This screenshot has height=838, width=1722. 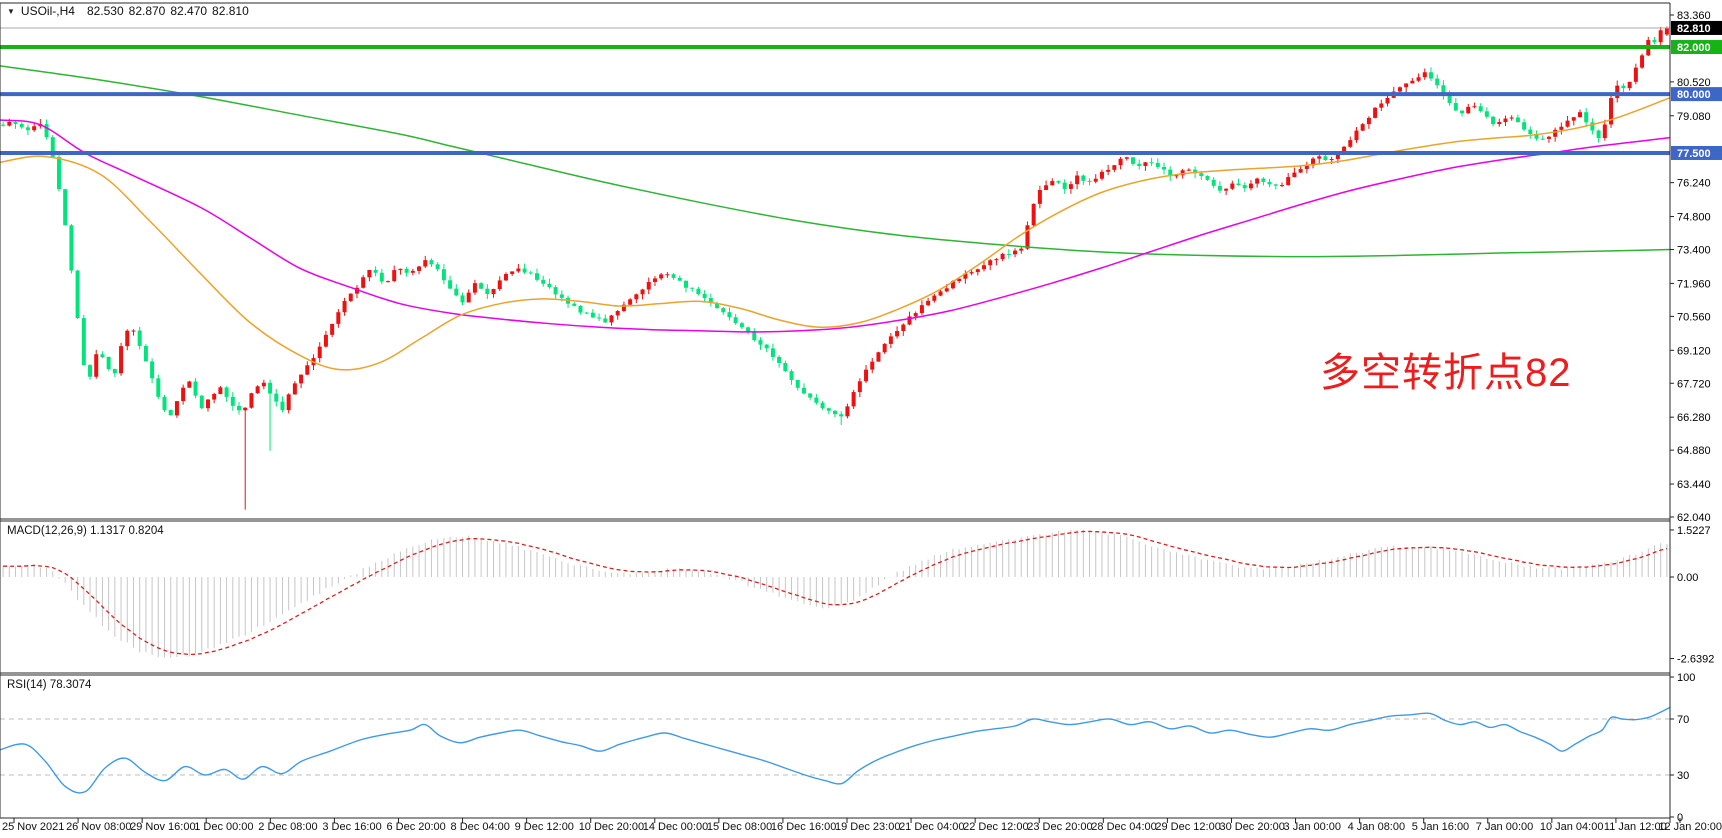 I want to click on time-axis-label: 2 Dec 08:00, so click(x=288, y=827).